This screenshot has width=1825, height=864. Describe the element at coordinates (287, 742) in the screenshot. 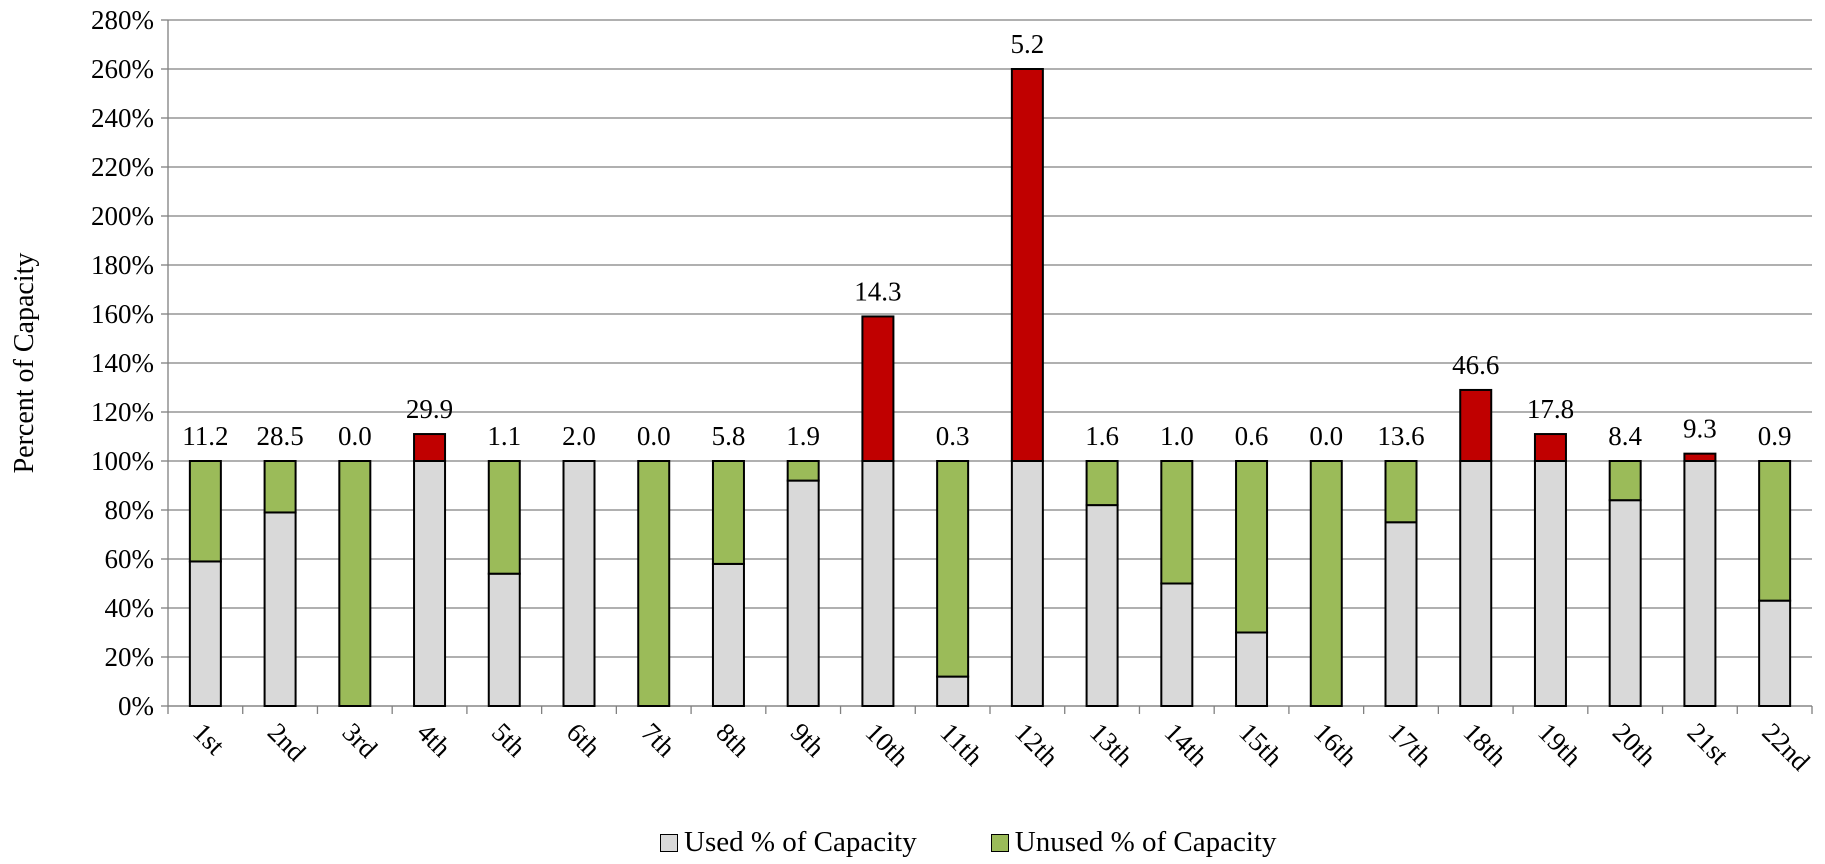

I see `x-tick-label: 2nd` at that location.